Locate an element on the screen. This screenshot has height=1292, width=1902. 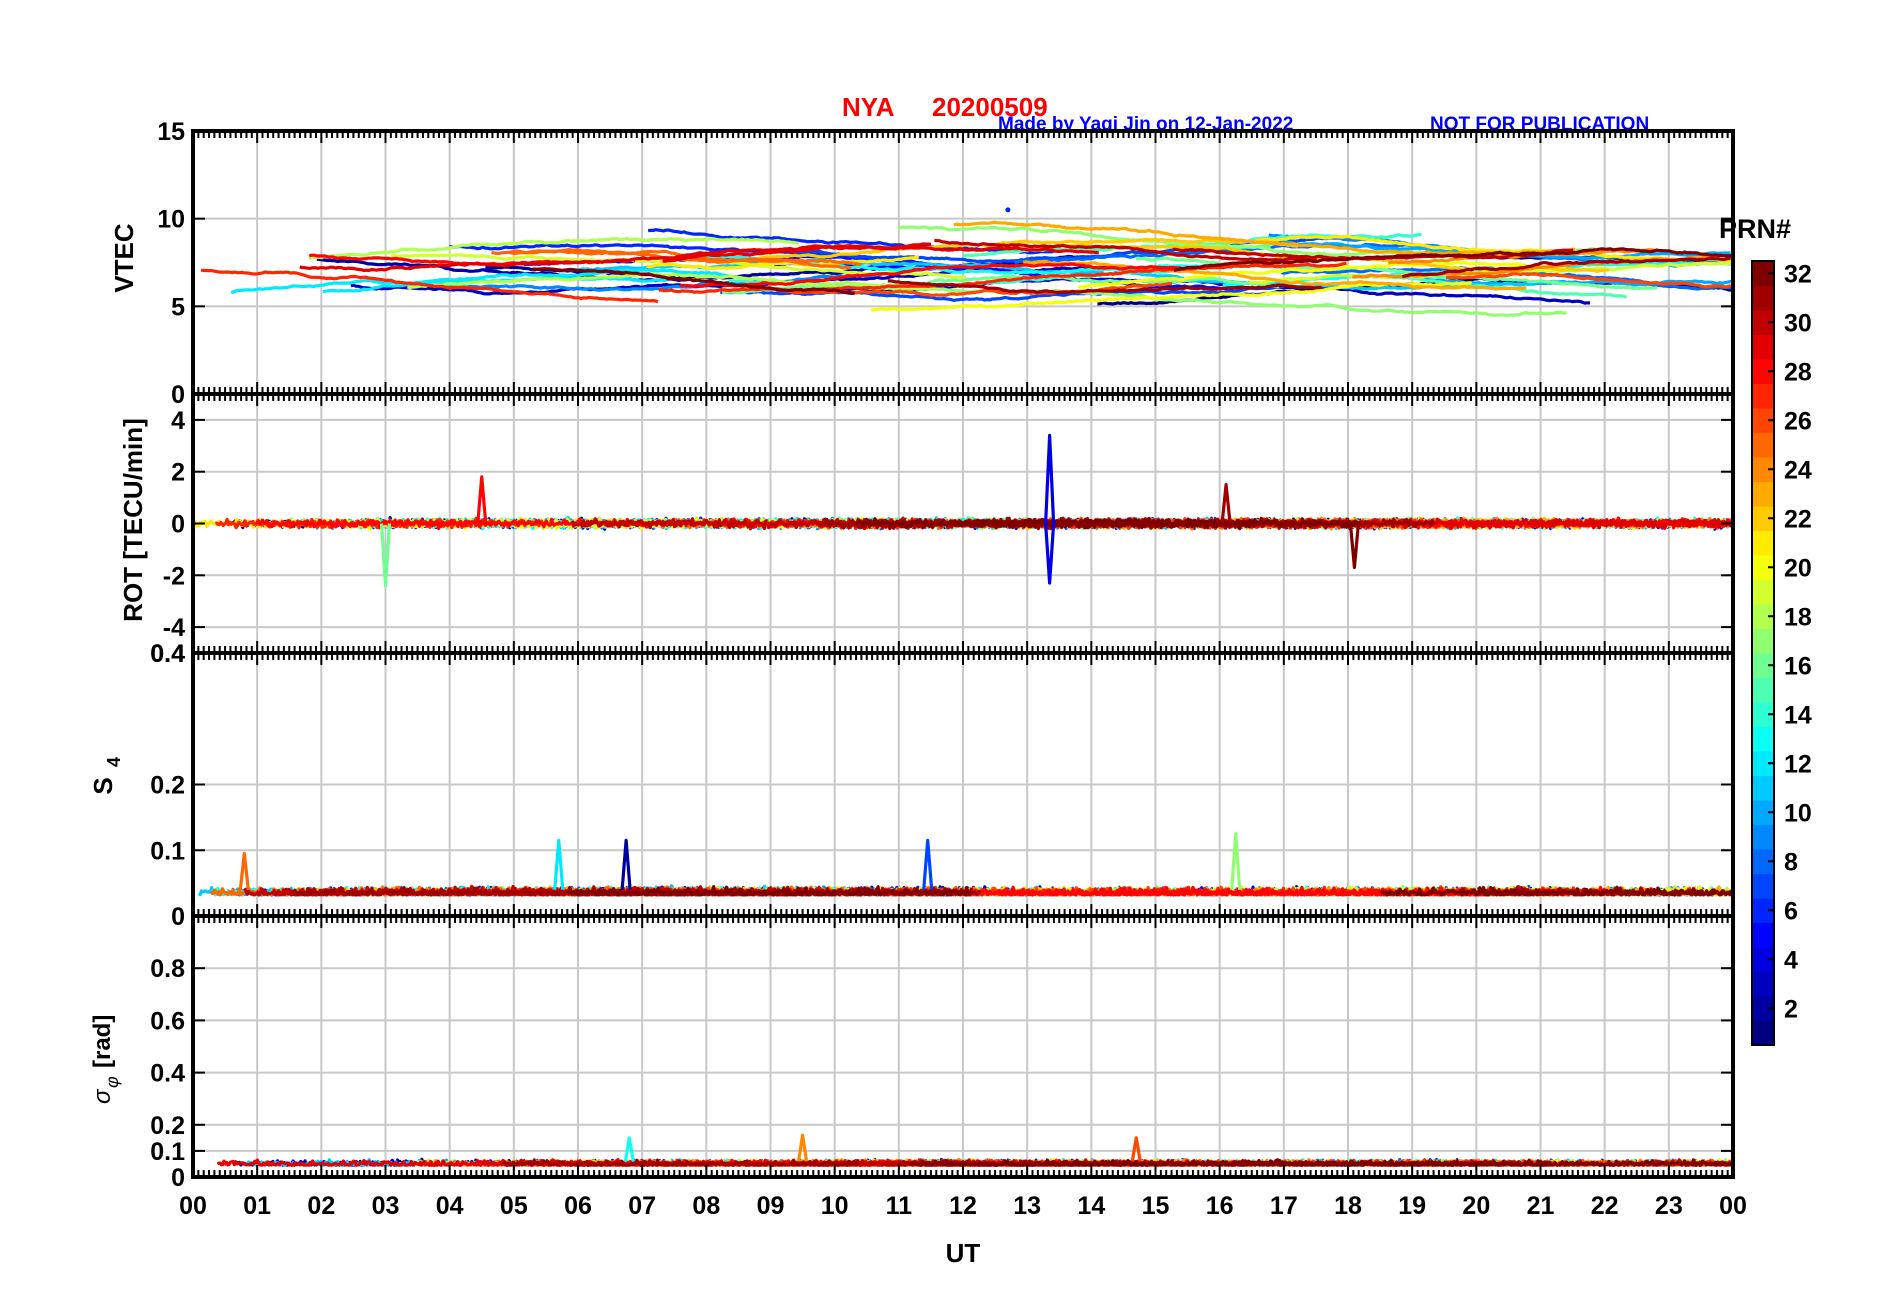
sigma-ylabel-phi: φ is located at coordinates (112, 1082).